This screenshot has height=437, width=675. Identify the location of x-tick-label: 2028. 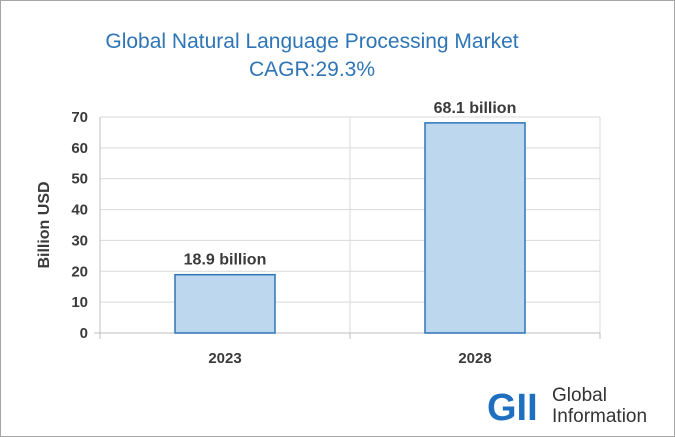
(474, 358).